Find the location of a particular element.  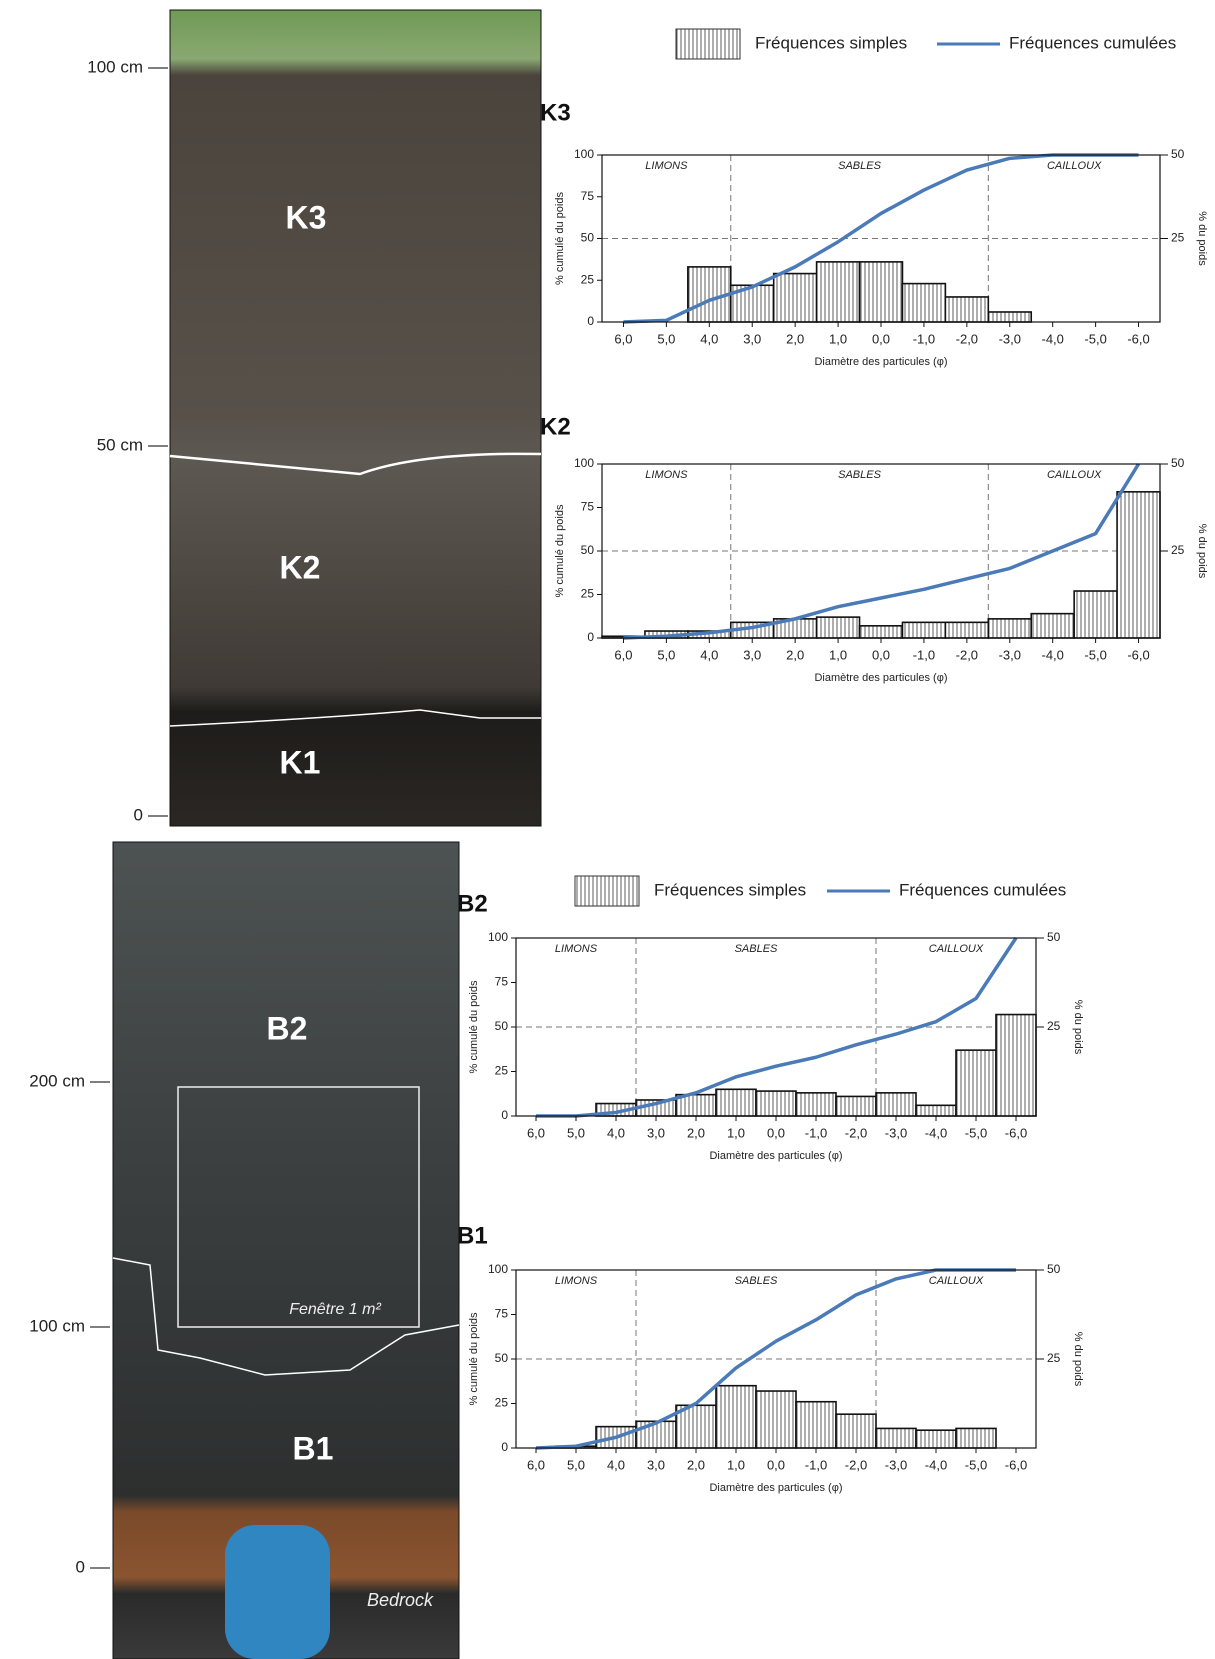

x-tick-label: 3,0 is located at coordinates (656, 1464).